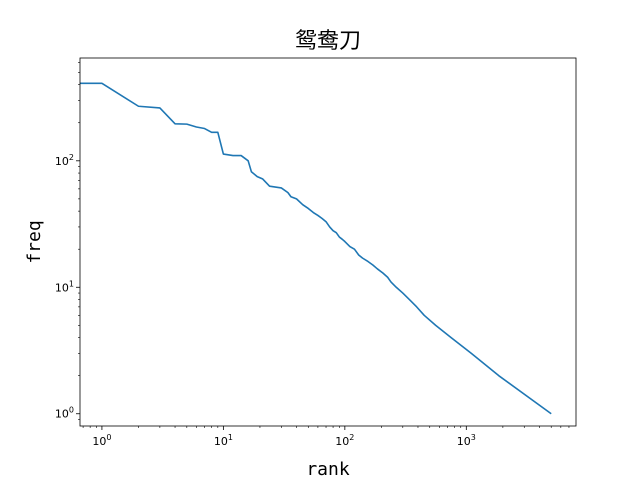  What do you see at coordinates (64, 160) in the screenshot?
I see `y-tick-label: 10²` at bounding box center [64, 160].